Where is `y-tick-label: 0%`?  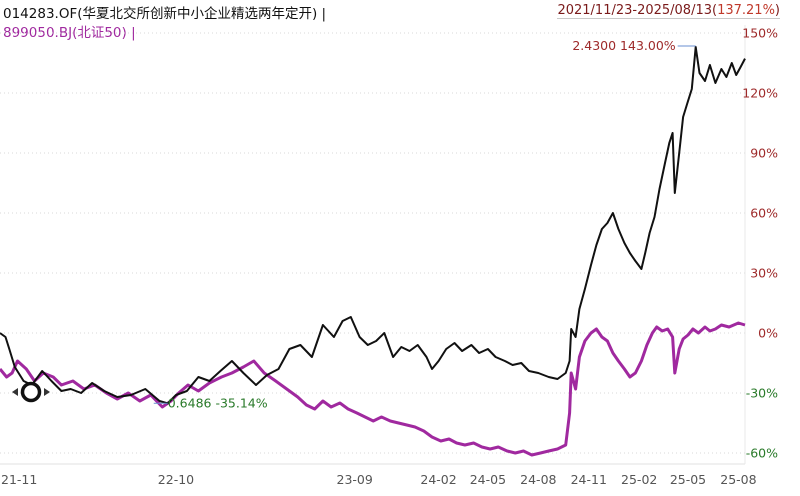
y-tick-label: 0% is located at coordinates (768, 333).